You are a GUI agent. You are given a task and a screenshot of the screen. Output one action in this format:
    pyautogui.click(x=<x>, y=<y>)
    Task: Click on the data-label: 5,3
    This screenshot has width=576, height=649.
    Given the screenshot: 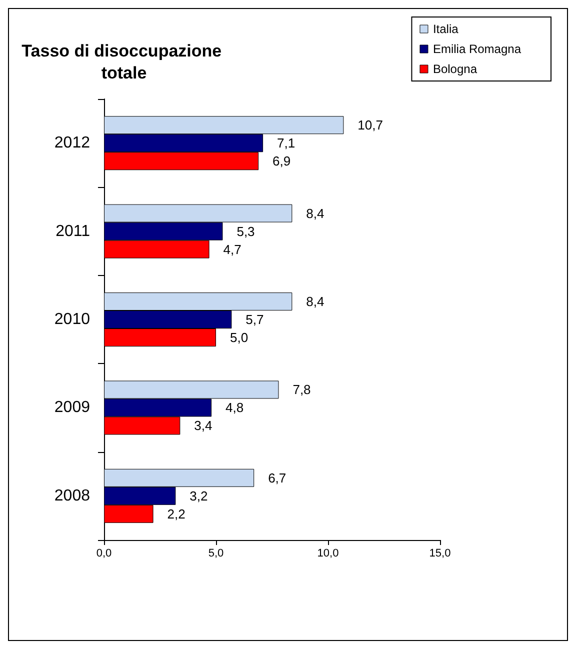 What is the action you would take?
    pyautogui.click(x=245, y=231)
    